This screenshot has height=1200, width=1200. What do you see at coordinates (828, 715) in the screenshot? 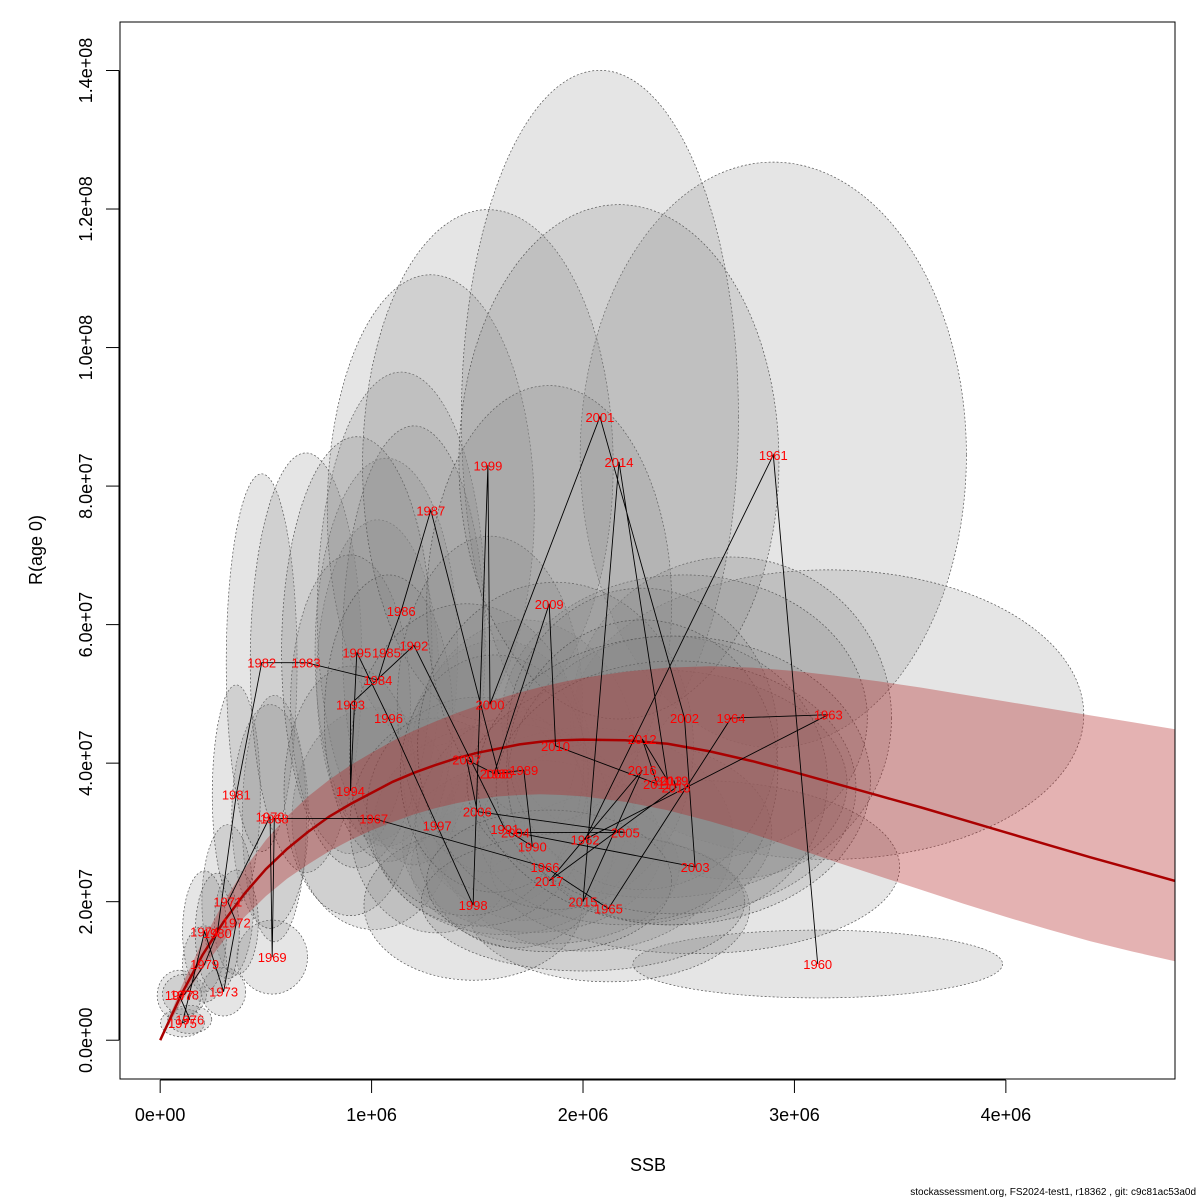
I see `year-label-1963: 1963` at bounding box center [828, 715].